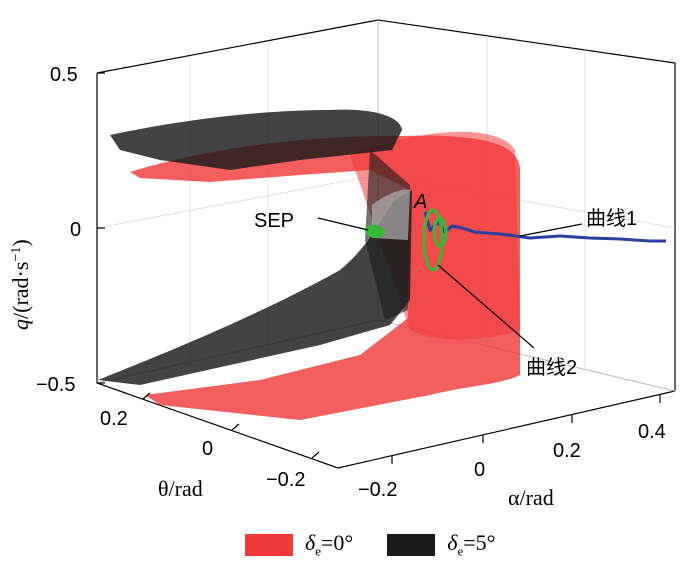 This screenshot has height=569, width=700. I want to click on theta-tick-label: 0.2, so click(114, 419).